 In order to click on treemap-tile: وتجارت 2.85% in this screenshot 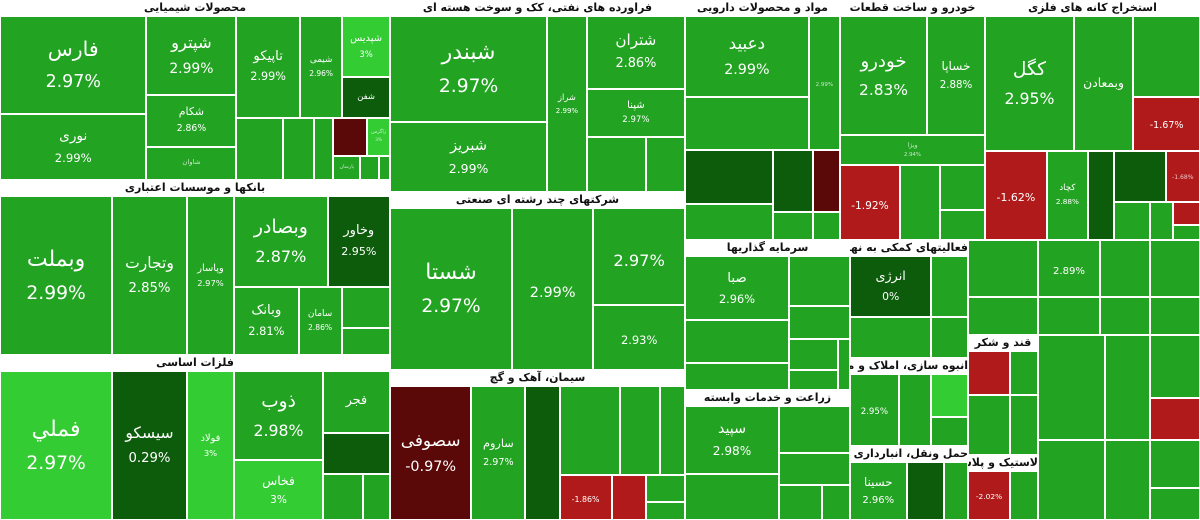, I will do `click(149, 275)`.